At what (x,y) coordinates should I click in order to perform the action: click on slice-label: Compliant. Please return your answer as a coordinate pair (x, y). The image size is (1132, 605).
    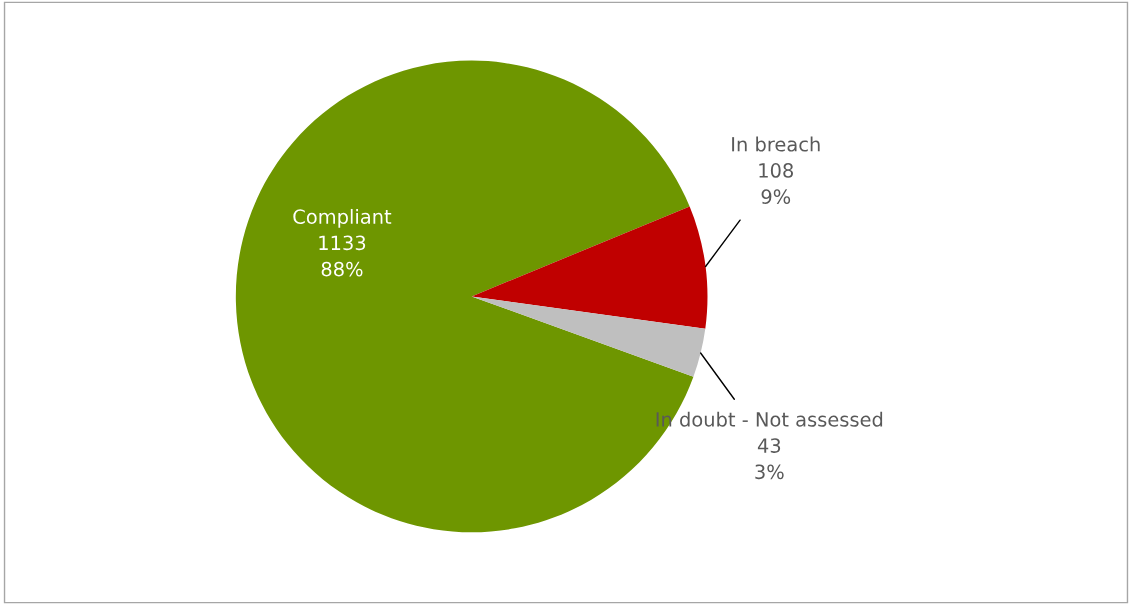
    Looking at the image, I should click on (342, 218).